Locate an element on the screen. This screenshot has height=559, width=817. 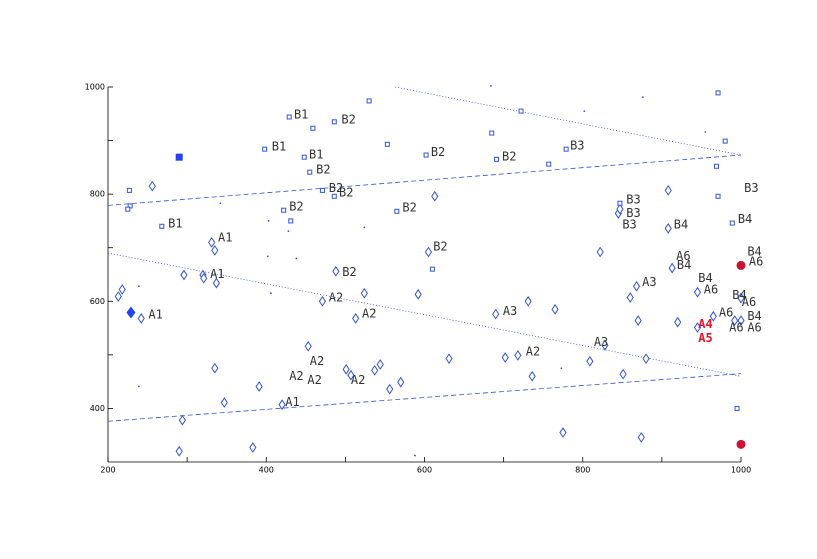
y-tick-label: 400 is located at coordinates (97, 408).